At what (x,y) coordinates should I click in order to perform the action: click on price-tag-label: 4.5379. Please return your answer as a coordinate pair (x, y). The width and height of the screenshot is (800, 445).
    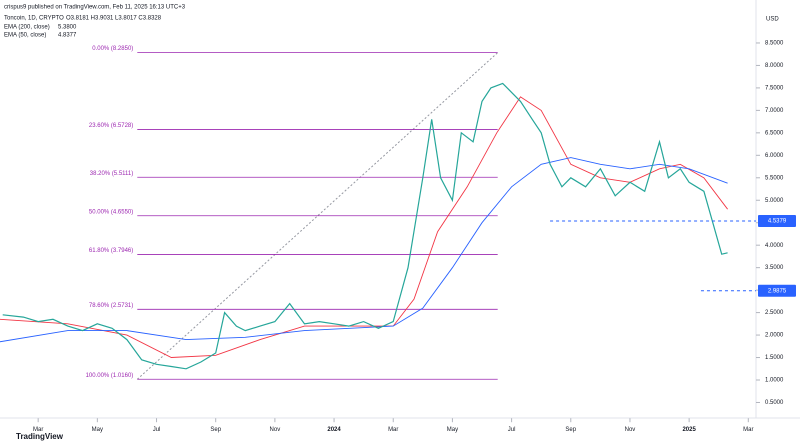
    Looking at the image, I should click on (777, 222).